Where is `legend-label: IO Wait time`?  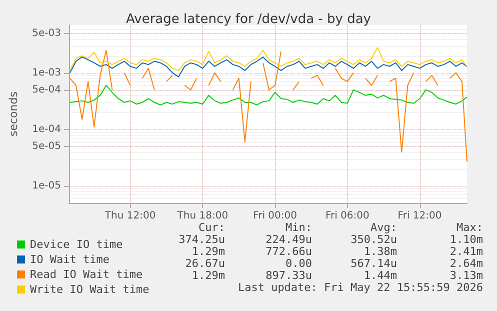
legend-label: IO Wait time is located at coordinates (70, 259).